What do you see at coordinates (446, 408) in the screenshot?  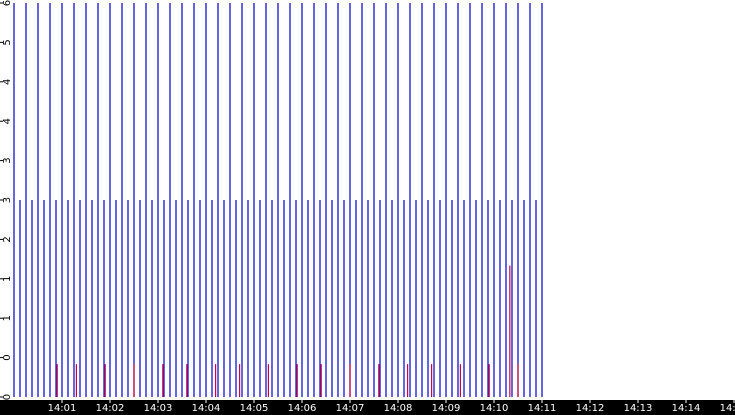 I see `x-tick-label: 14:09` at bounding box center [446, 408].